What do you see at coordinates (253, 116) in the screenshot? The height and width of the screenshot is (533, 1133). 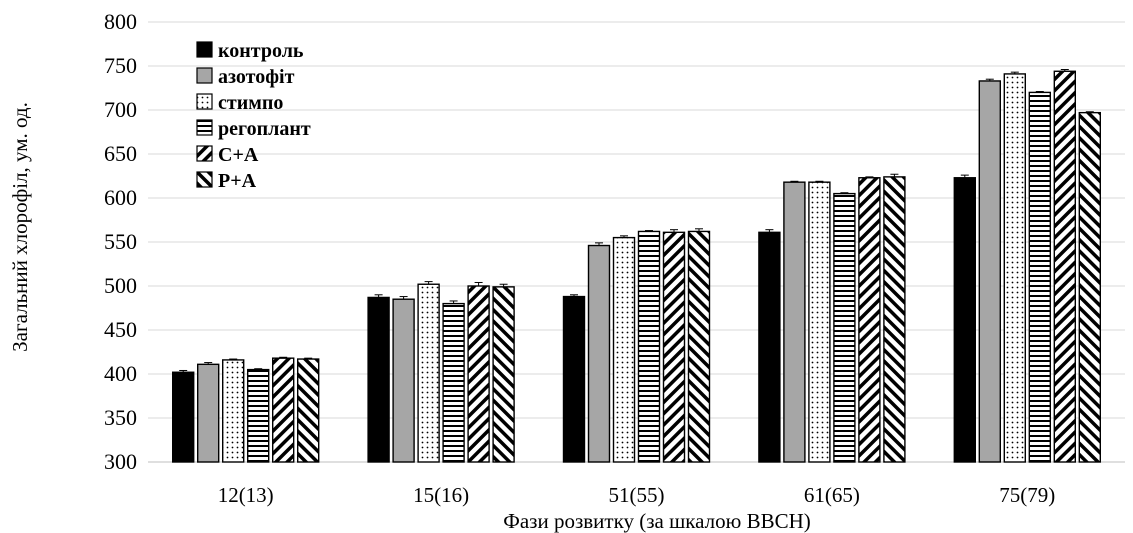 I see `legend: контроль азотофіт стимпо регоплант С+А Р+А` at bounding box center [253, 116].